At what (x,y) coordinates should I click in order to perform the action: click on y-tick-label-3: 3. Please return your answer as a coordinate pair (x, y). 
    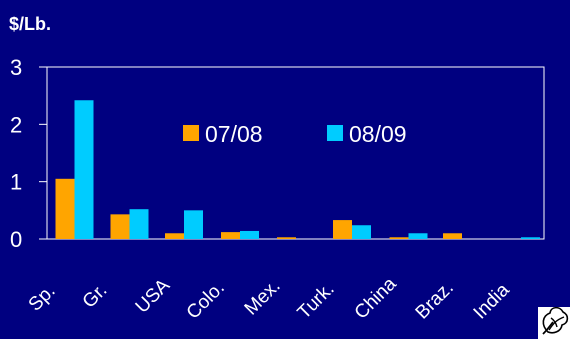
    Looking at the image, I should click on (16, 67).